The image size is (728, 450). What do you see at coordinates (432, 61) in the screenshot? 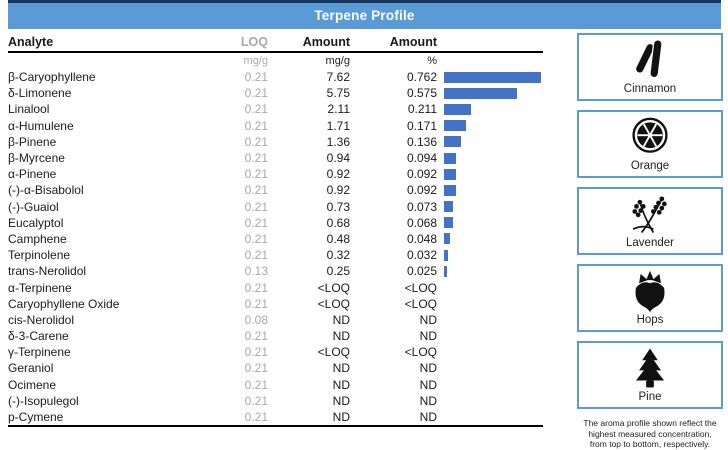
I see `unit-amount-pct: %` at bounding box center [432, 61].